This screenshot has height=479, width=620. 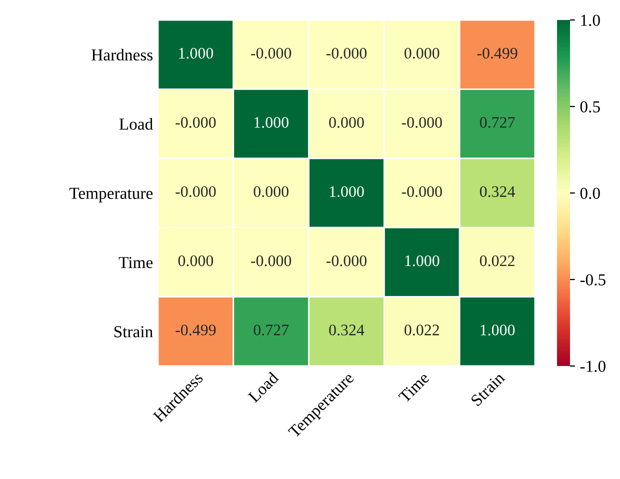 I want to click on color-bar-label: 0.5, so click(x=590, y=107).